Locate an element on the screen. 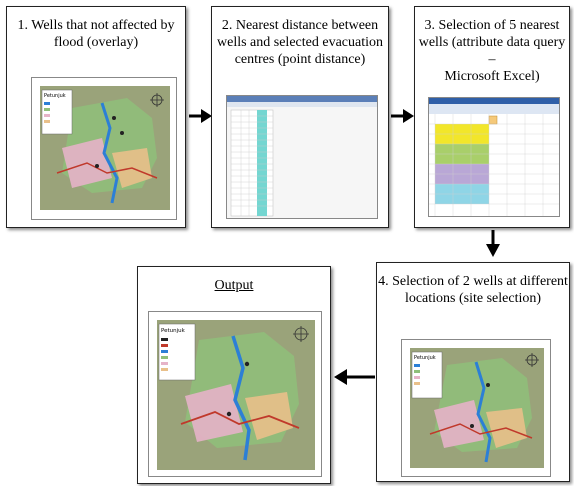 This screenshot has width=574, height=486. step-4-map-thumbnail: Petunjuk is located at coordinates (476, 408).